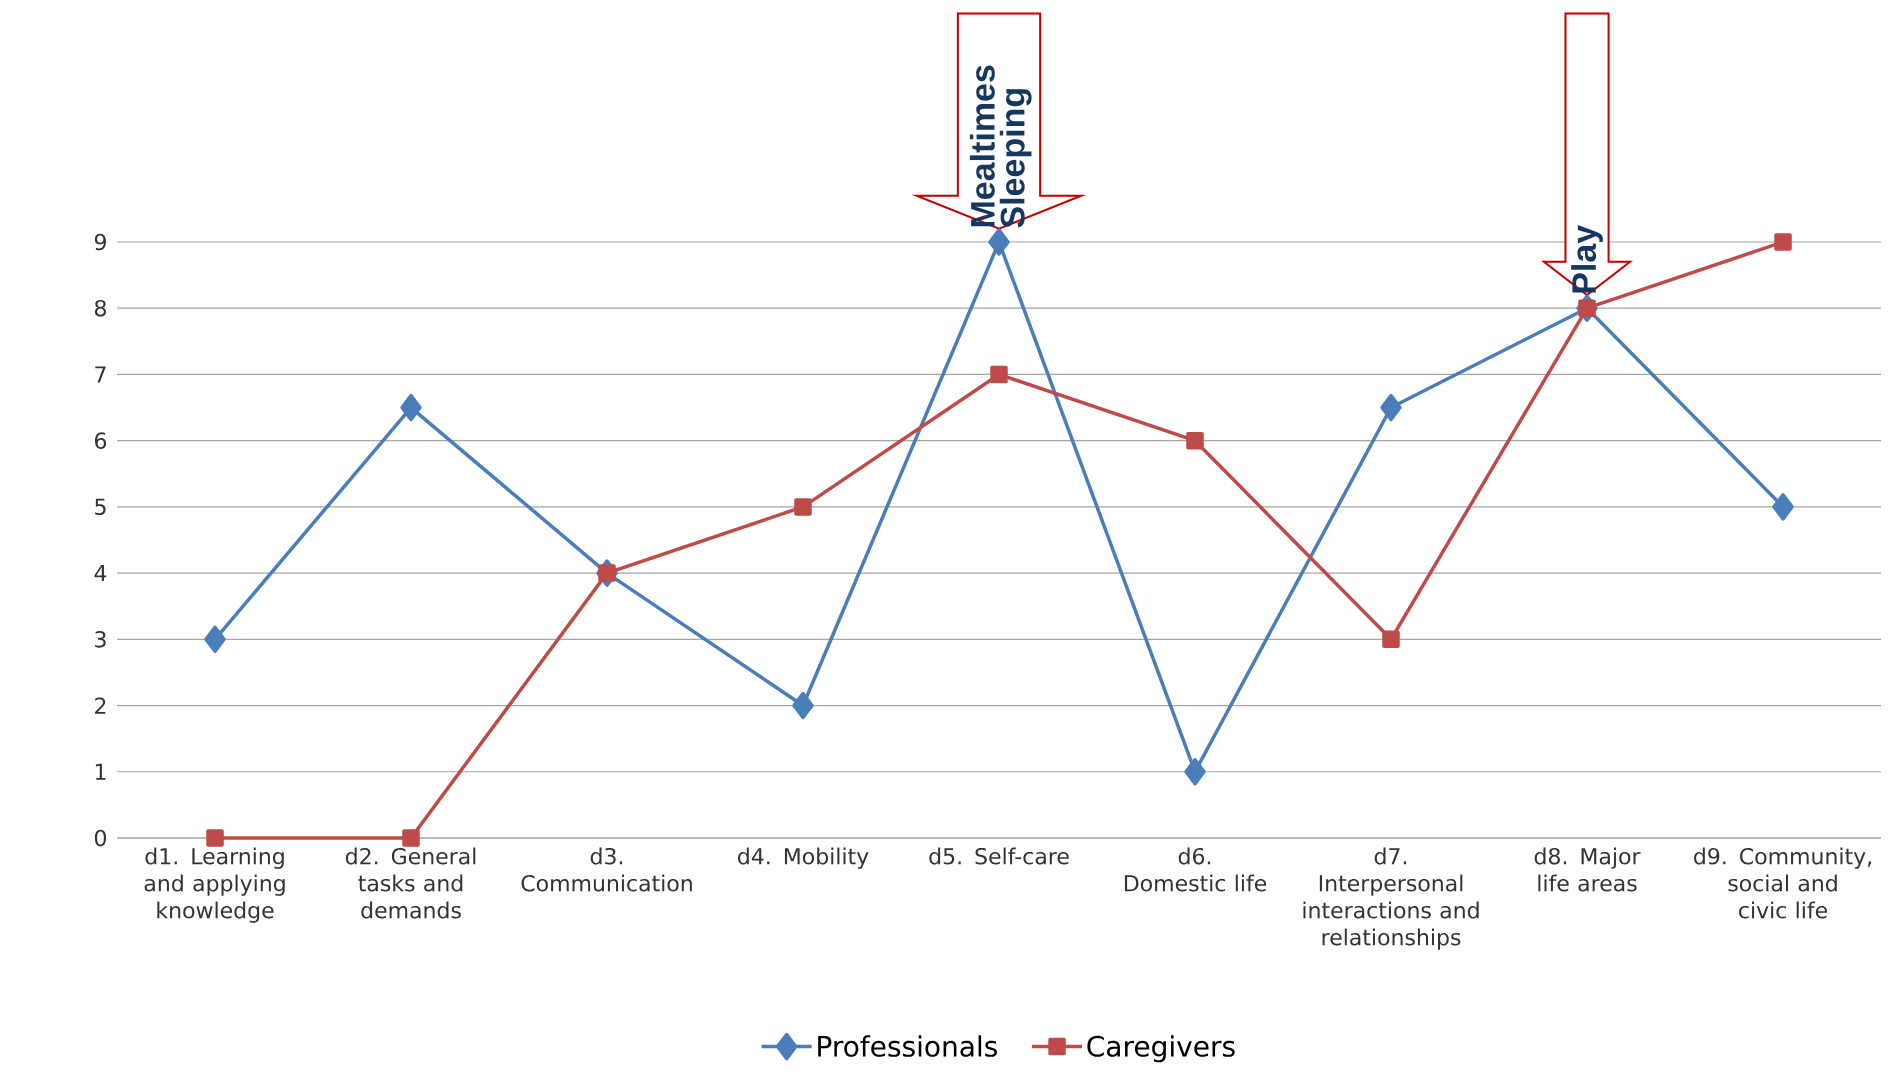 This screenshot has width=1894, height=1091. I want to click on annotation: Sleeping, so click(1015, 158).